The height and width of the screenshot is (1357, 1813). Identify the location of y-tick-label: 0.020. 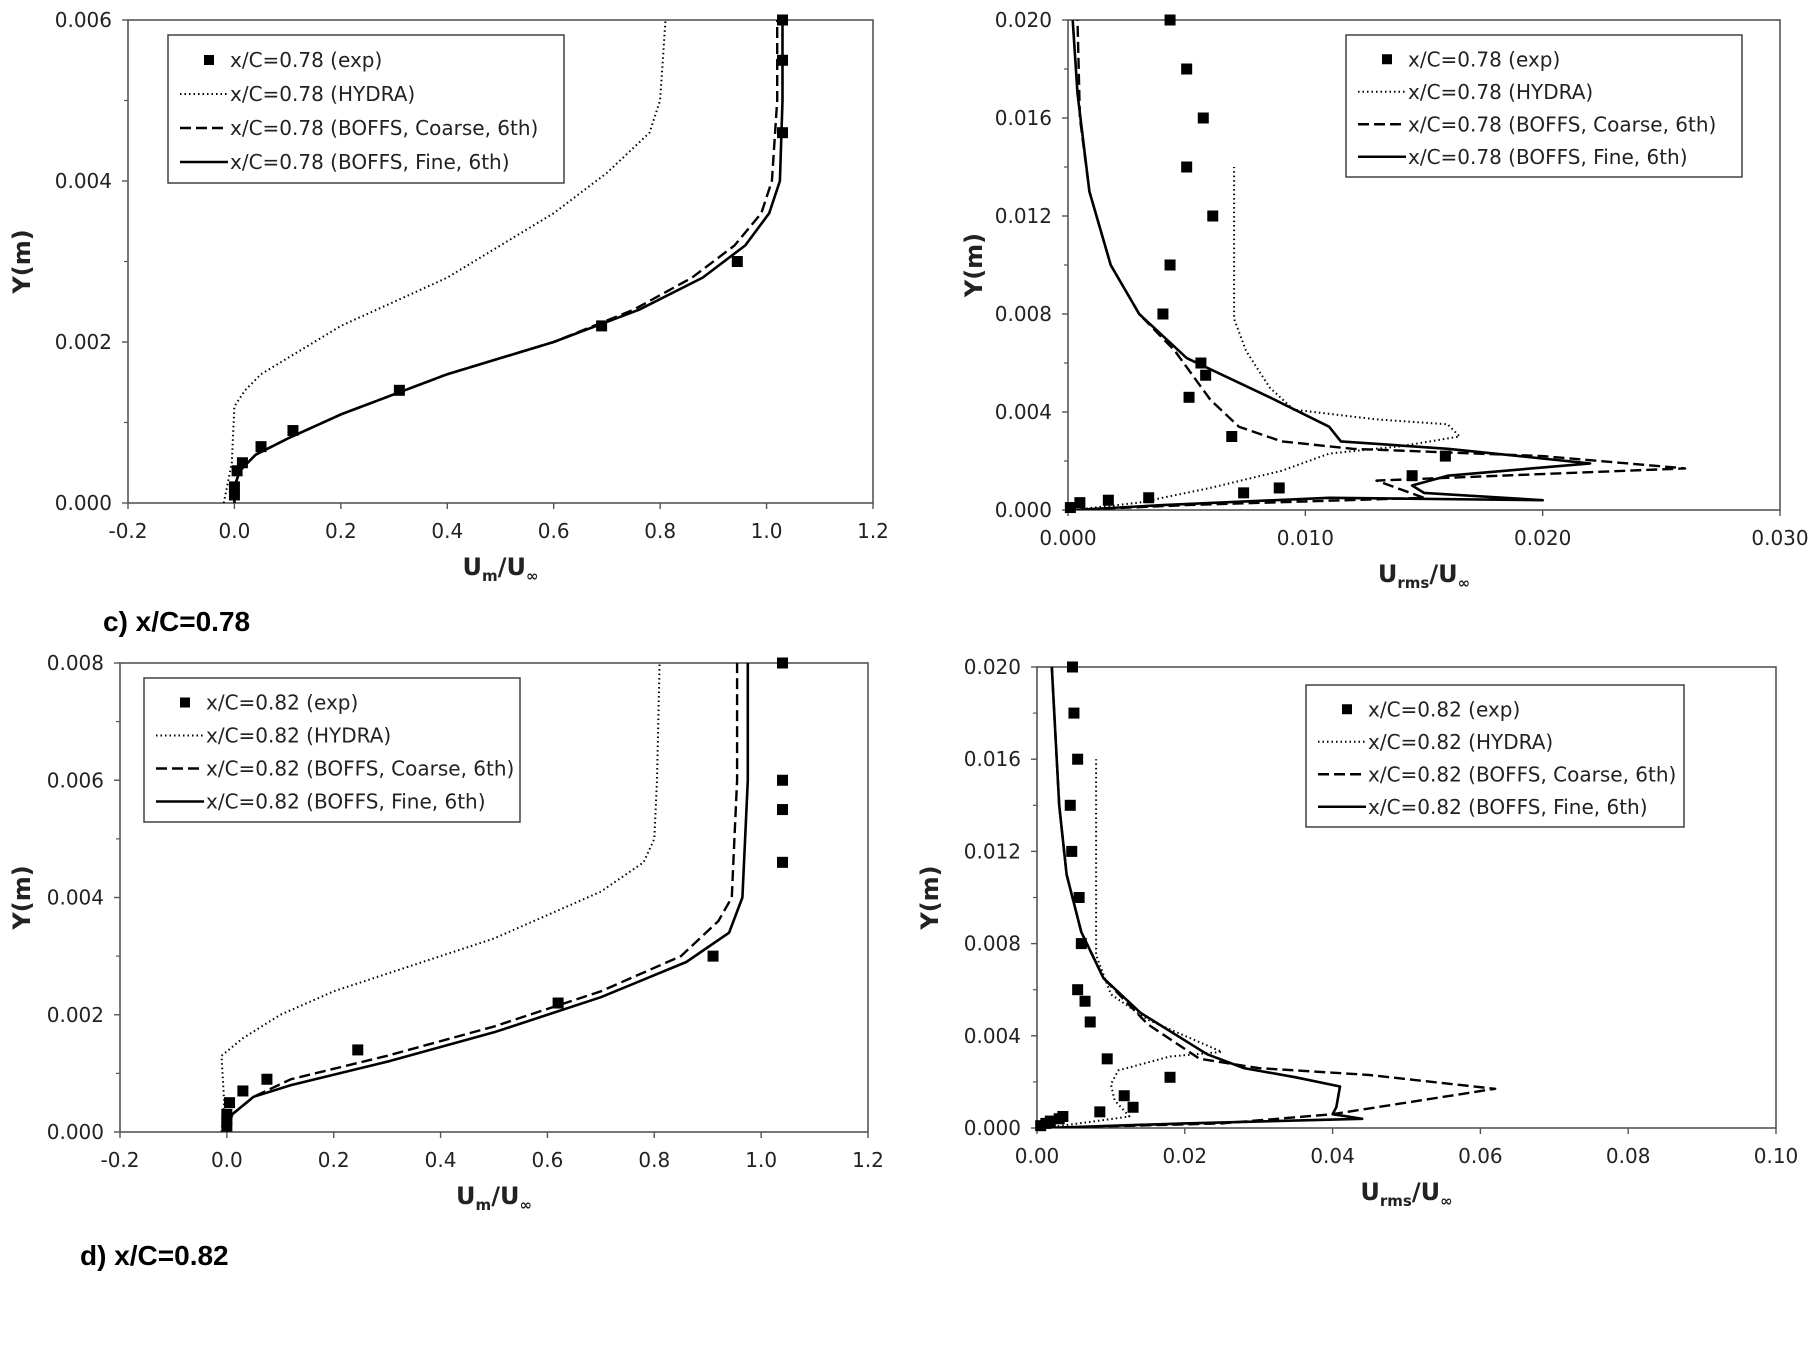
(1023, 20).